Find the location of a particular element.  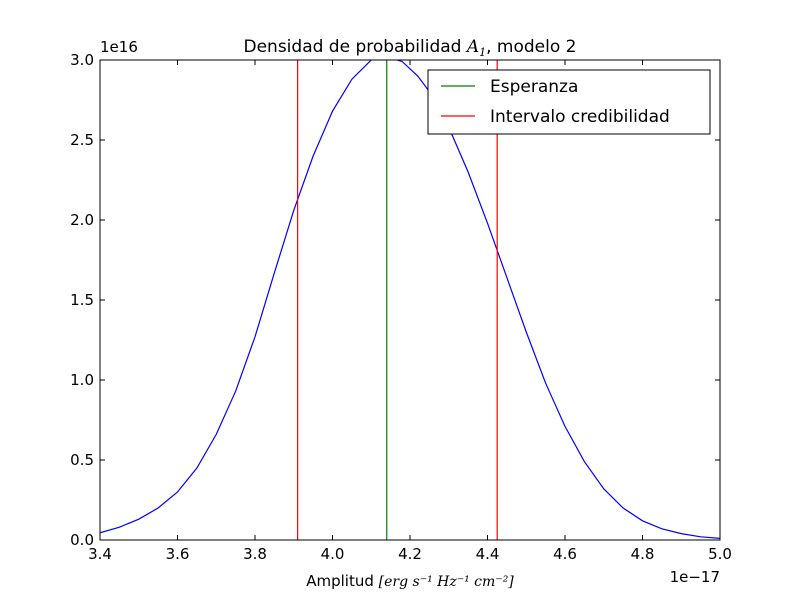

legend-box is located at coordinates (569, 102).